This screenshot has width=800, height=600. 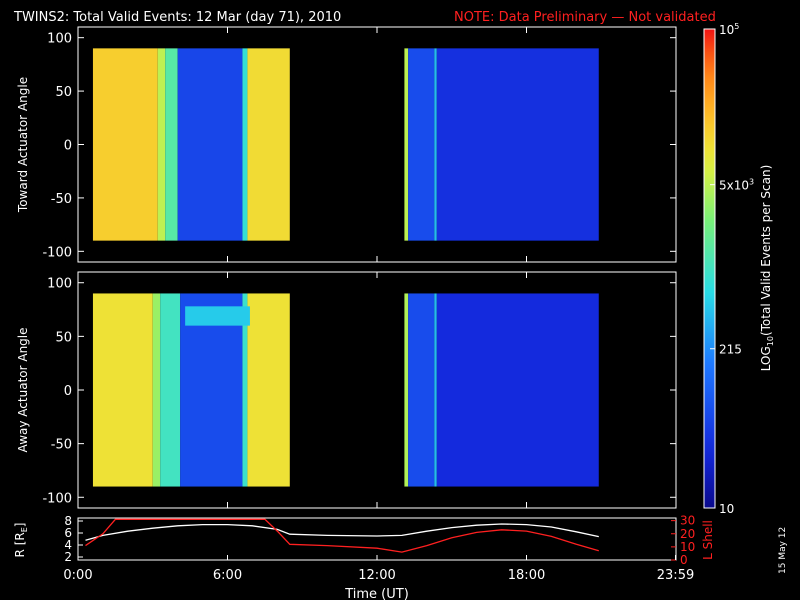 What do you see at coordinates (684, 560) in the screenshot?
I see `y-tick-label-right: 0` at bounding box center [684, 560].